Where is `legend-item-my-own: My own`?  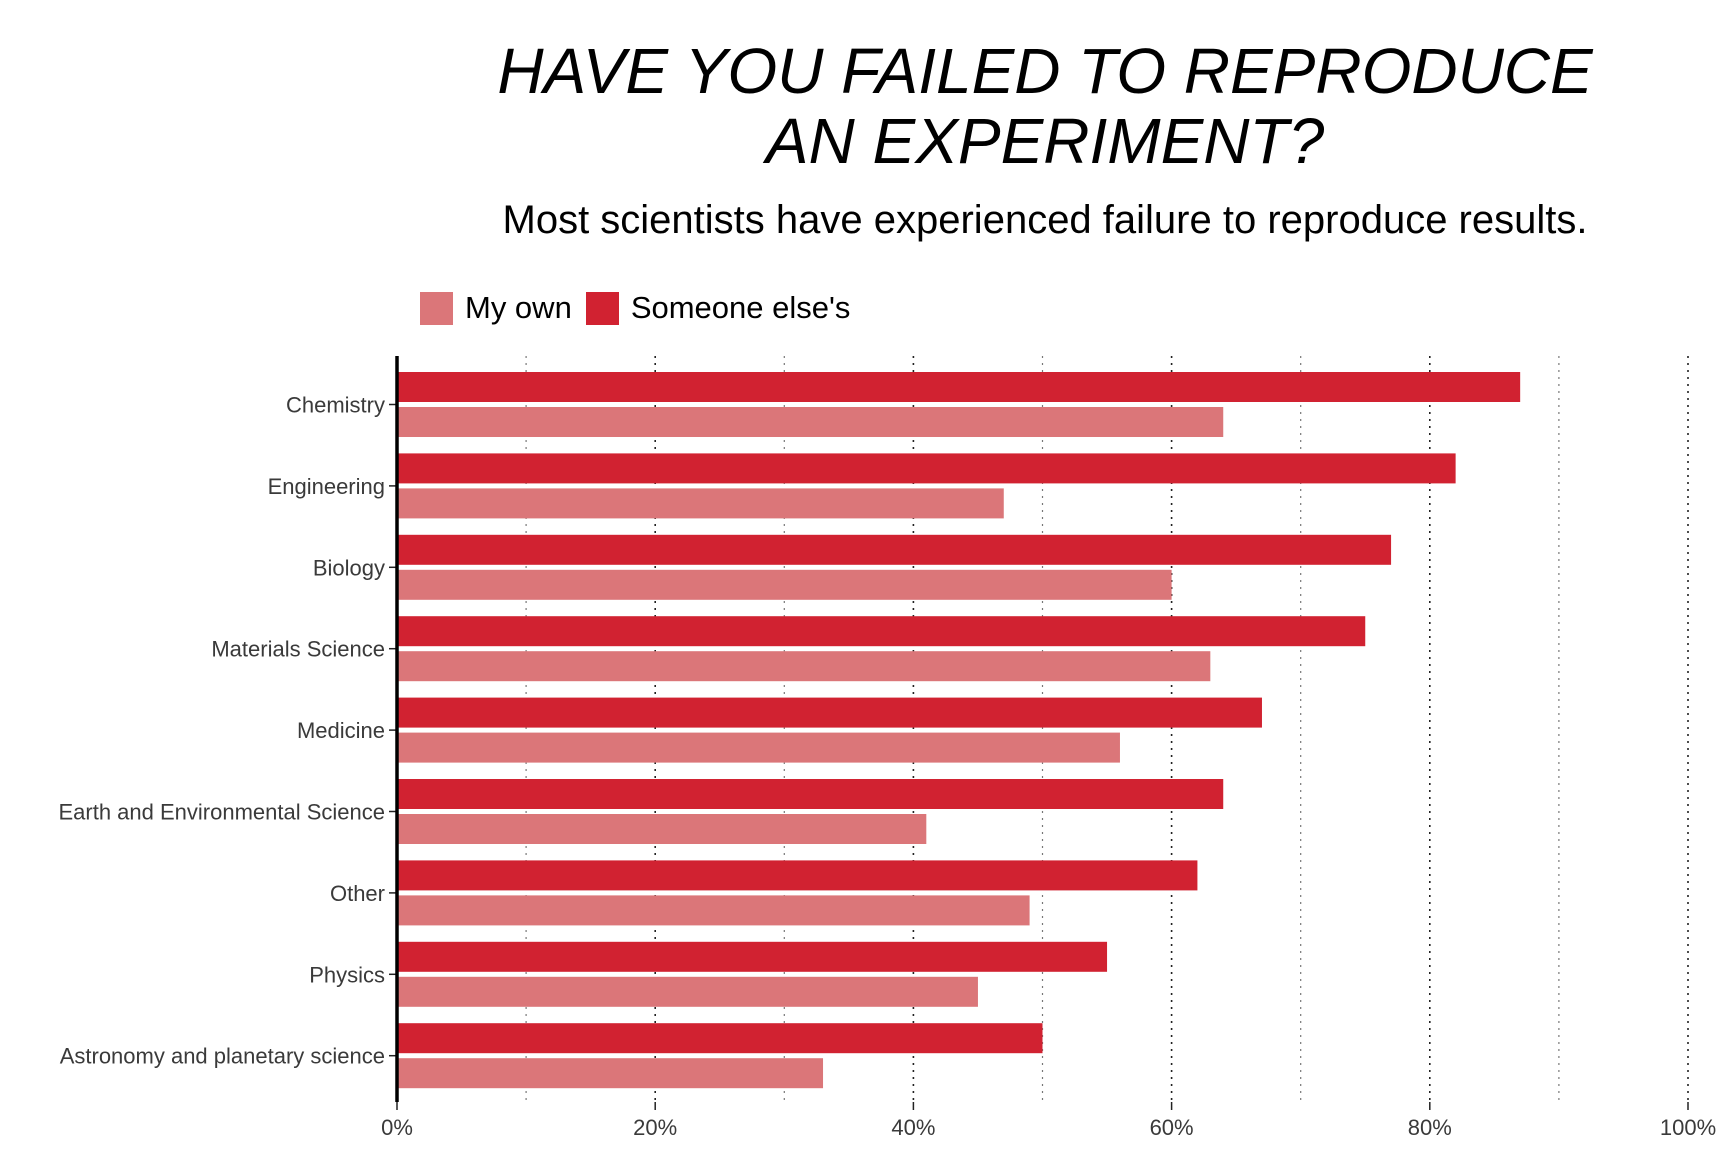 legend-item-my-own: My own is located at coordinates (496, 308).